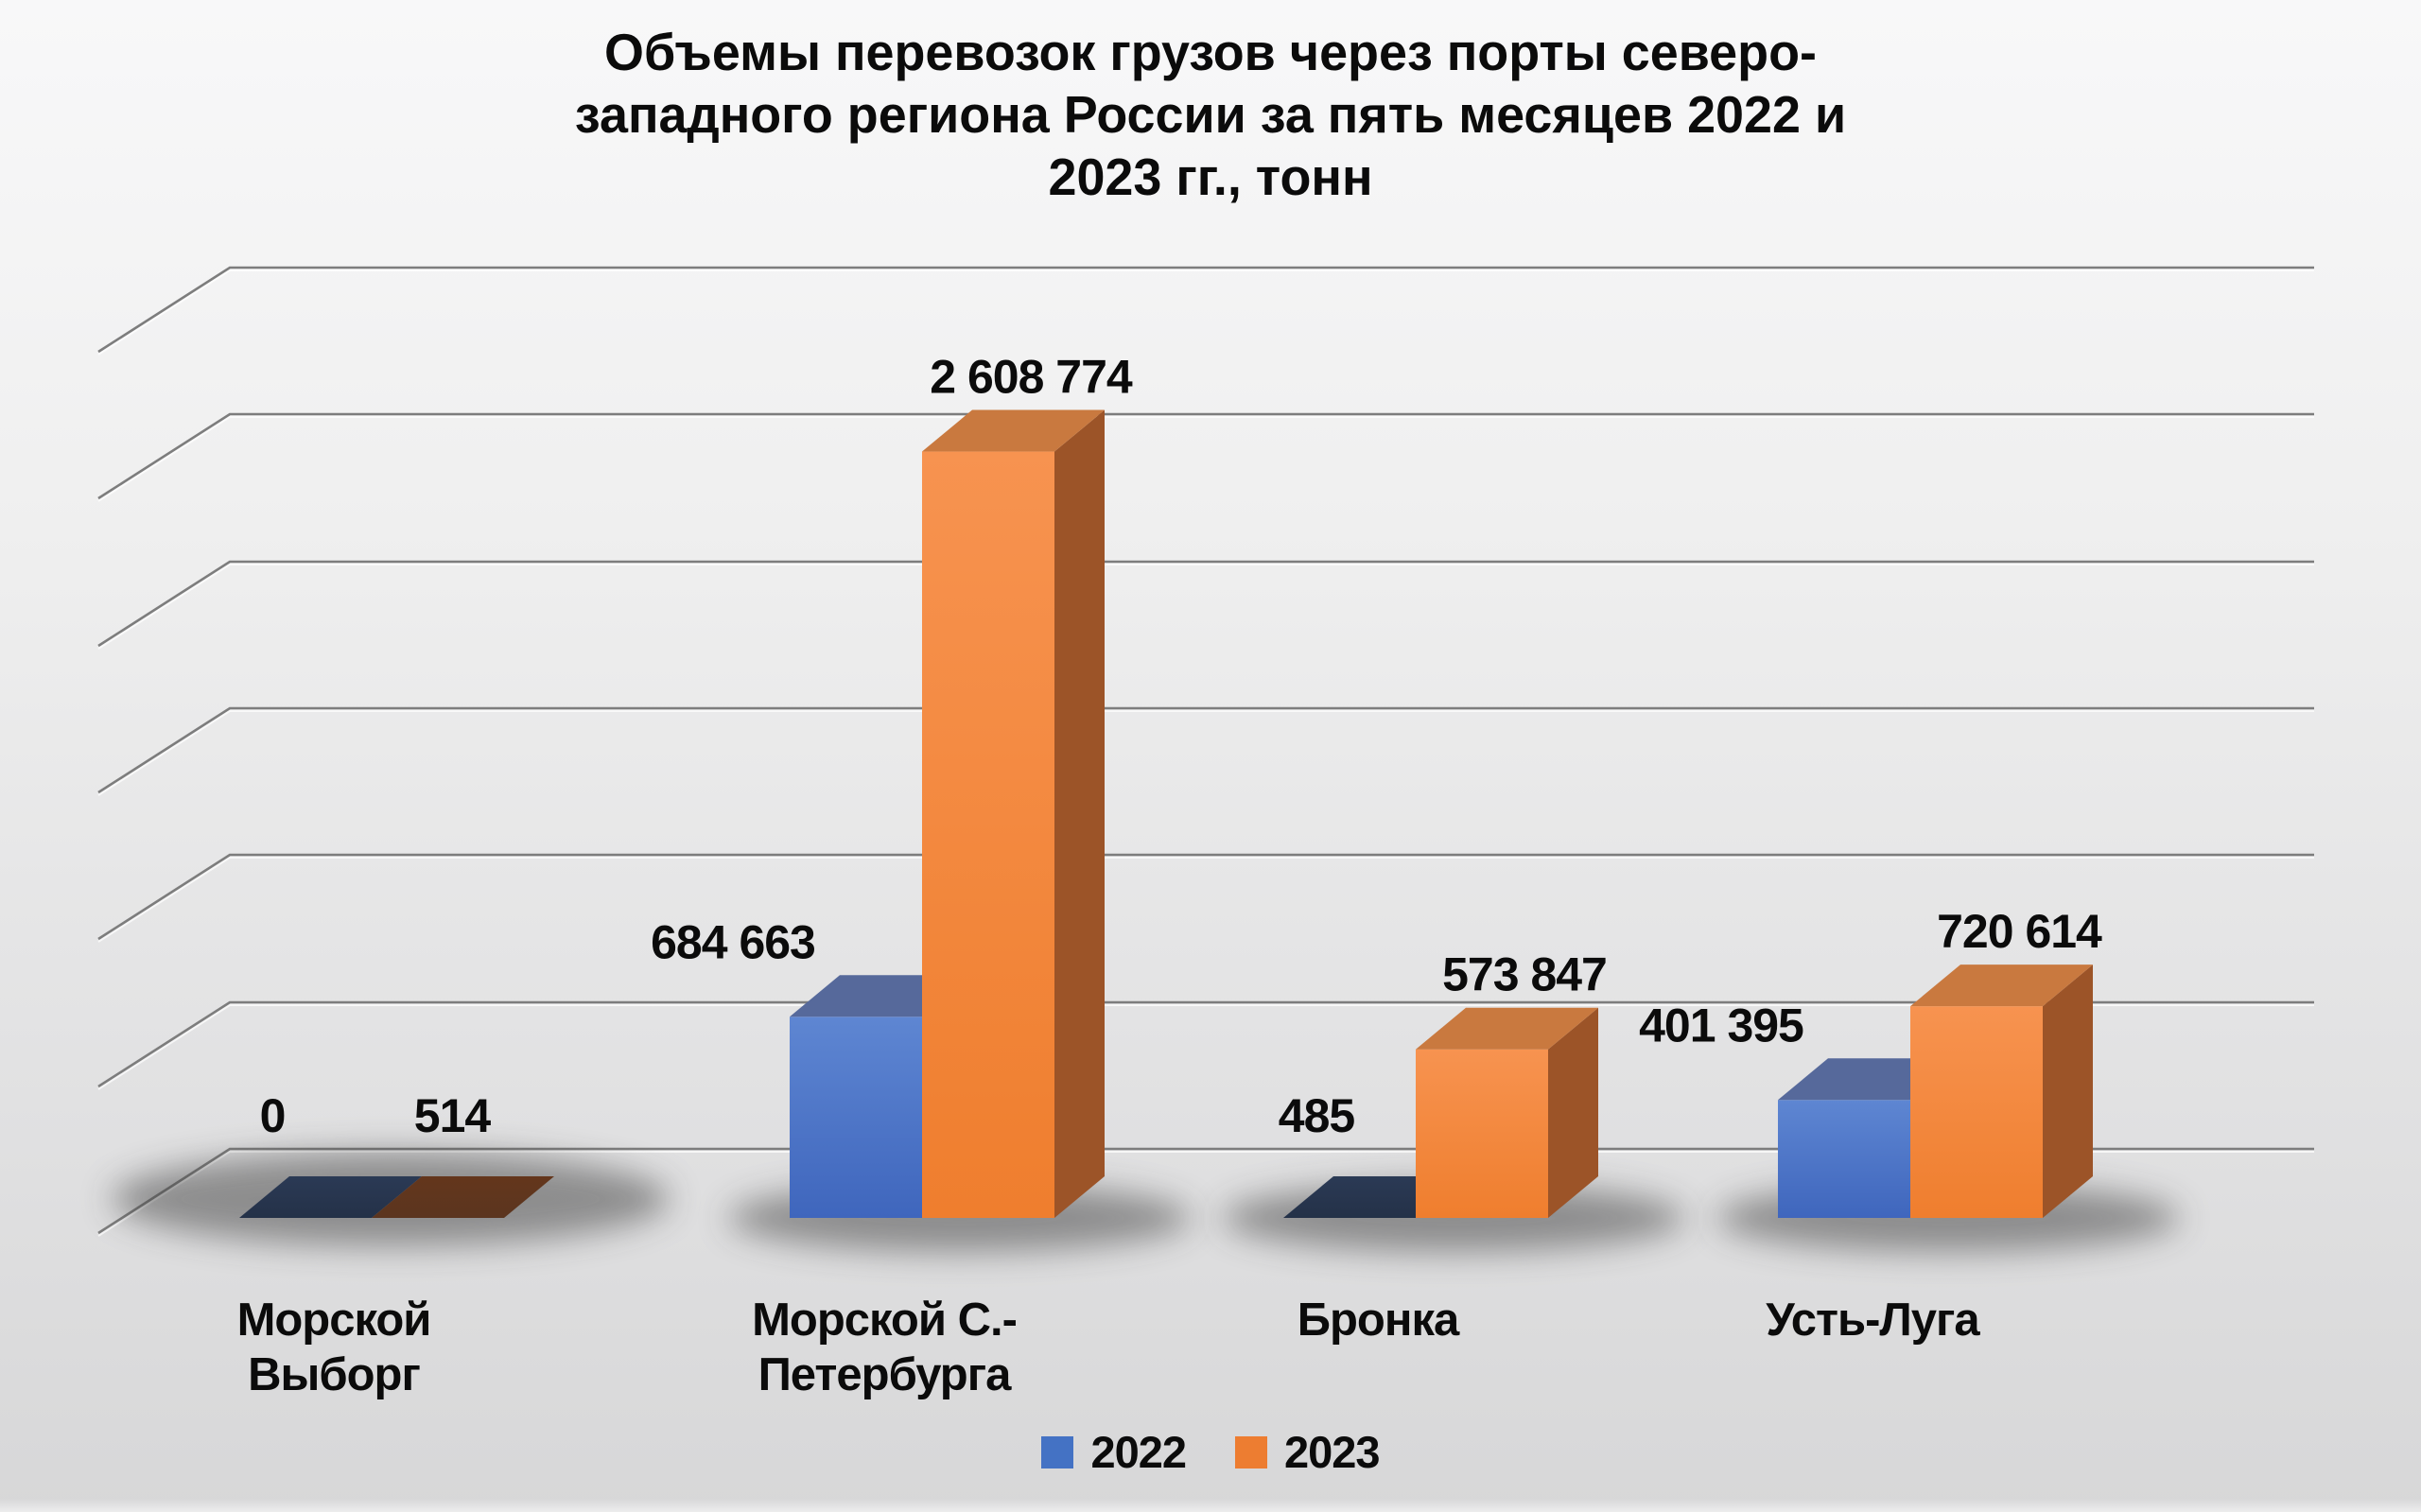 The width and height of the screenshot is (2421, 1512). I want to click on chart-title-line: 2023 гг., тонн, so click(1210, 177).